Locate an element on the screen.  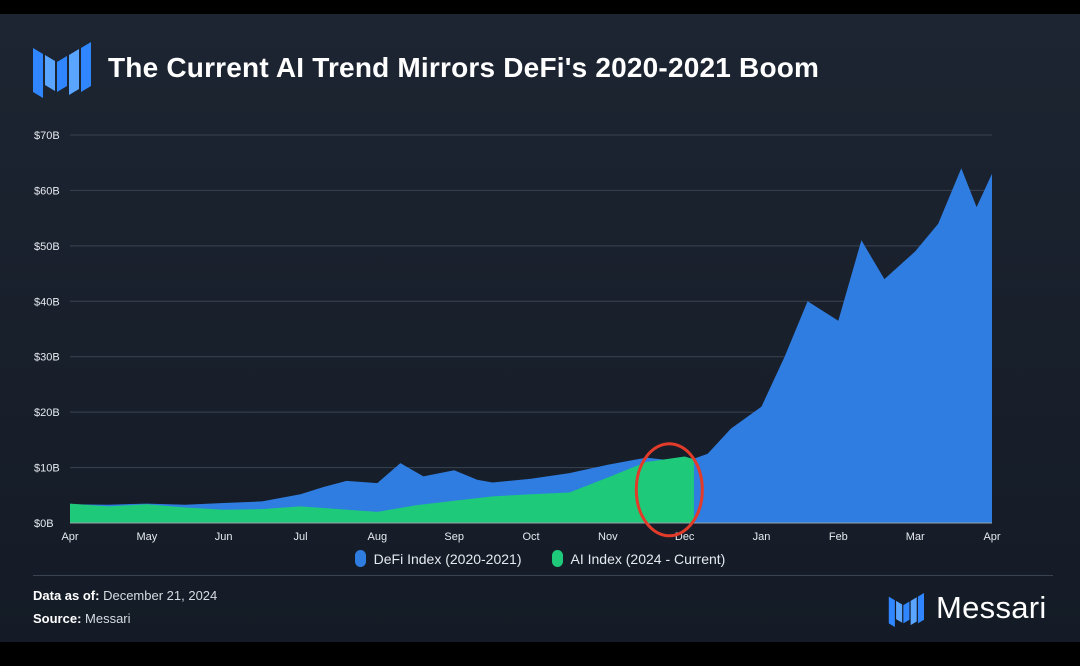
x-tick-label: Jan is located at coordinates (762, 537).